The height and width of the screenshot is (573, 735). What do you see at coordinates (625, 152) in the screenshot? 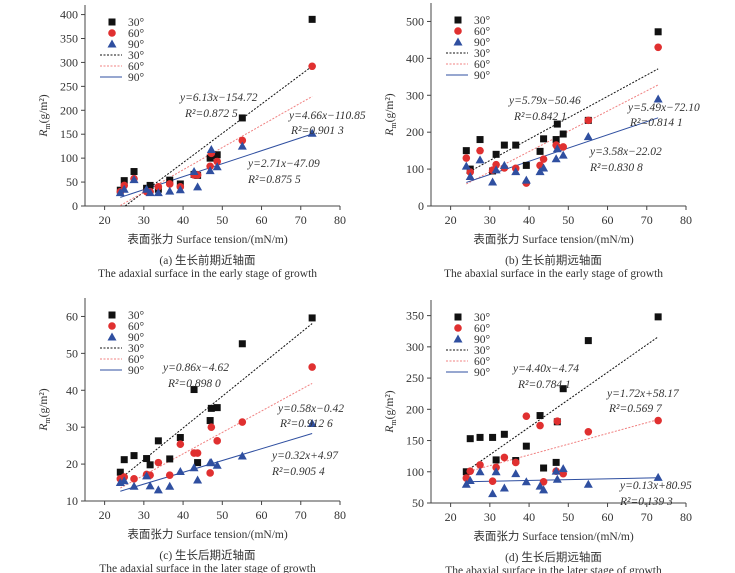
I see `fit-equation: y=3.58x−22.02` at bounding box center [625, 152].